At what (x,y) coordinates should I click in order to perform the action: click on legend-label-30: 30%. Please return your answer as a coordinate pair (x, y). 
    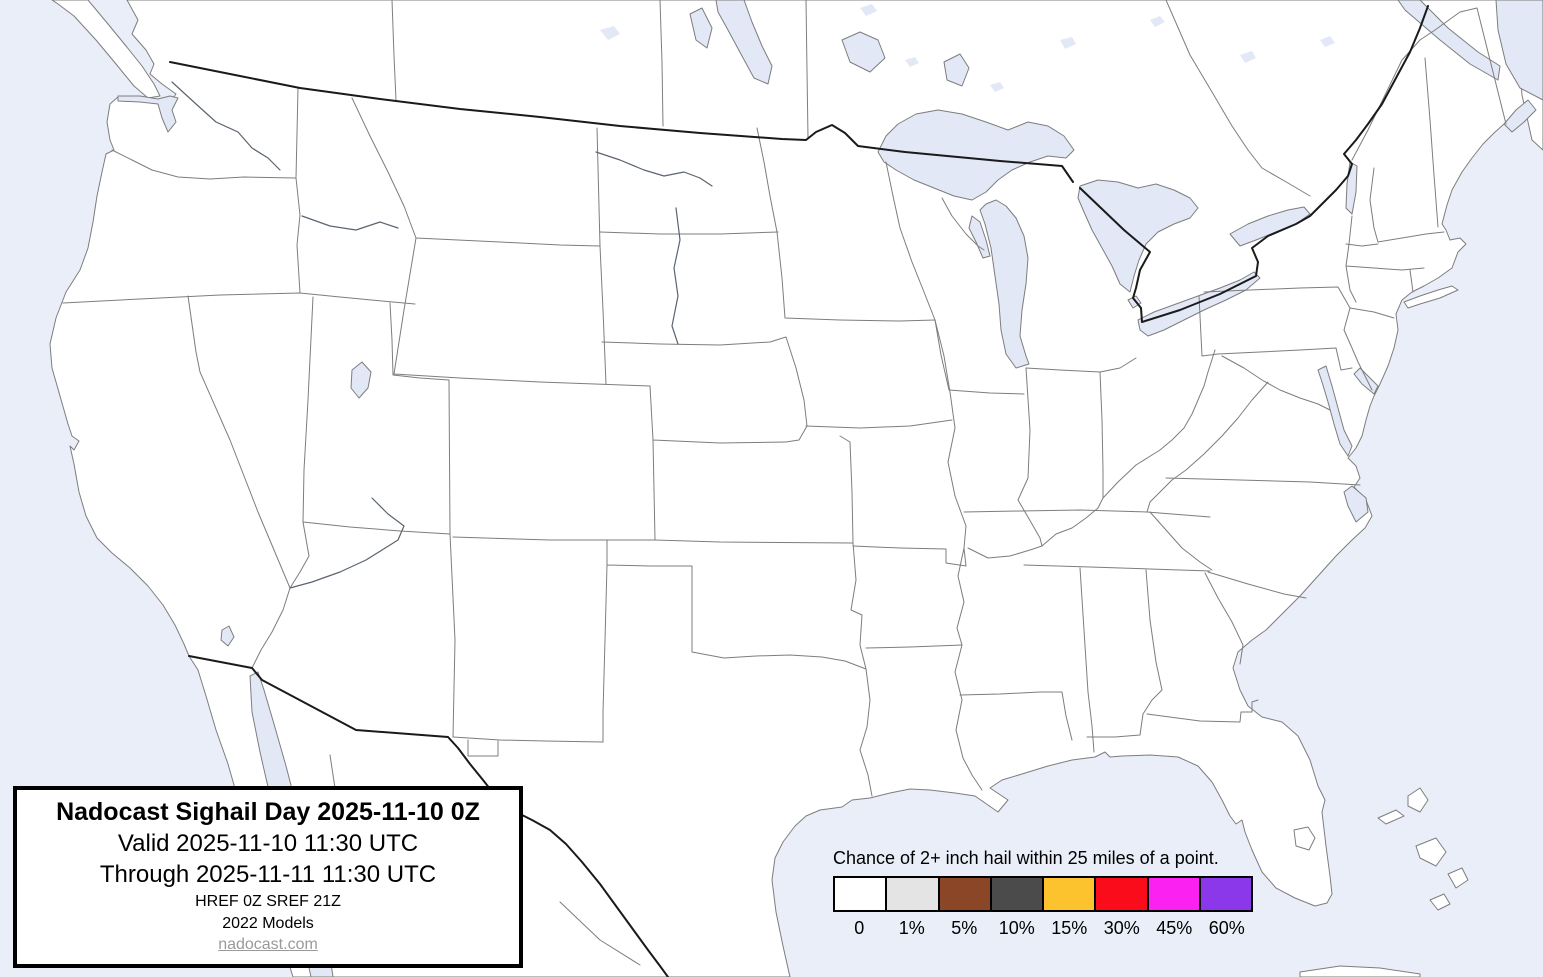
    Looking at the image, I should click on (1121, 928).